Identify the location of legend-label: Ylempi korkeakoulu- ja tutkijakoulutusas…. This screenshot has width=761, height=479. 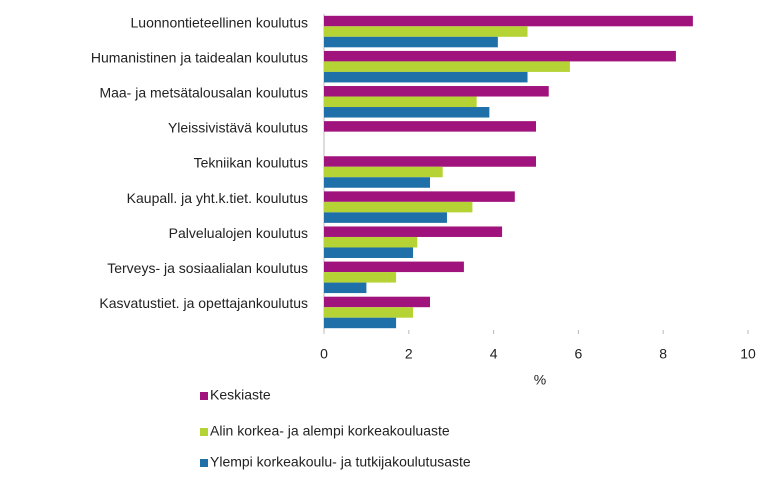
(340, 462).